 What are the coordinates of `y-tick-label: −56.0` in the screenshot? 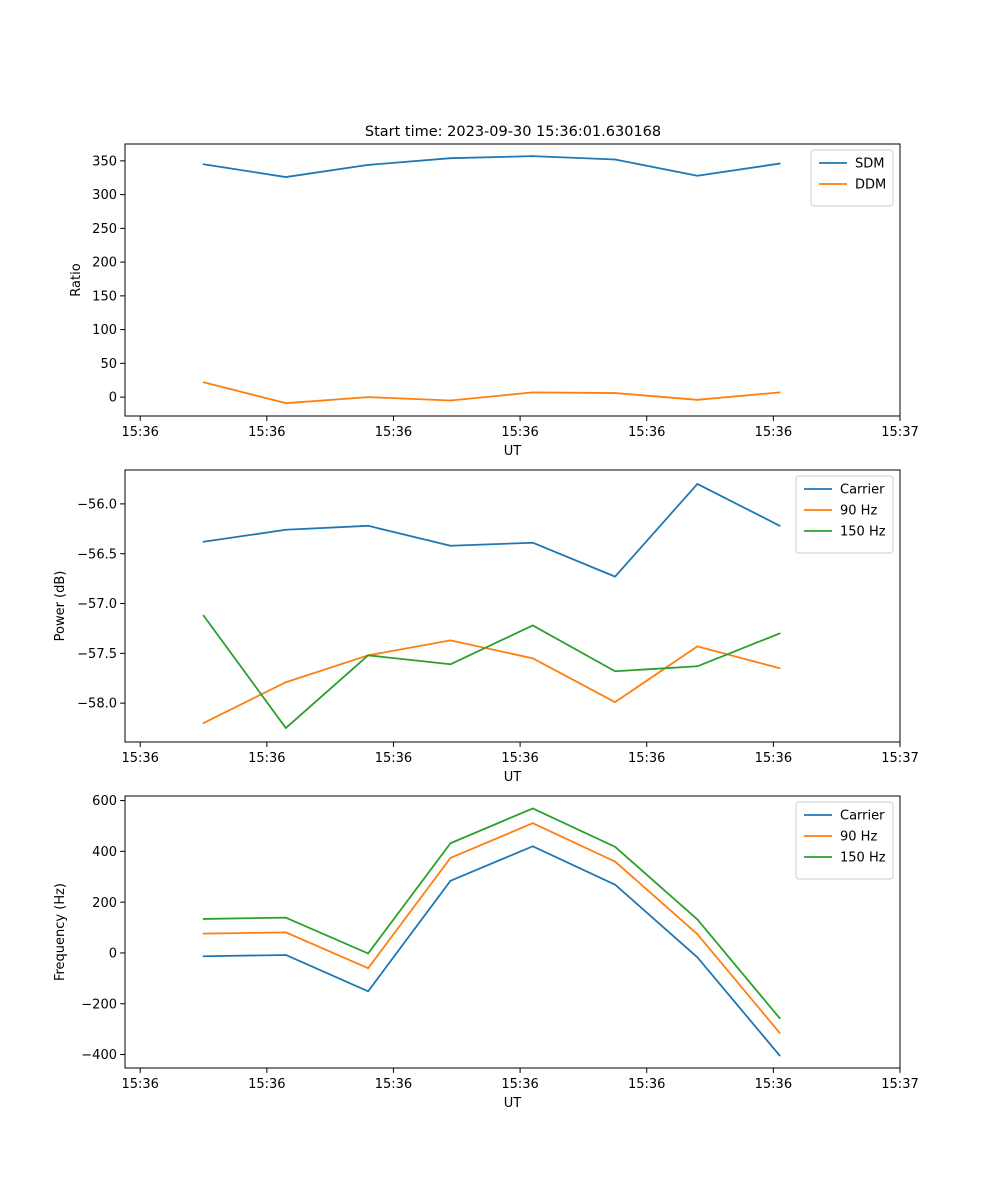 It's located at (97, 504).